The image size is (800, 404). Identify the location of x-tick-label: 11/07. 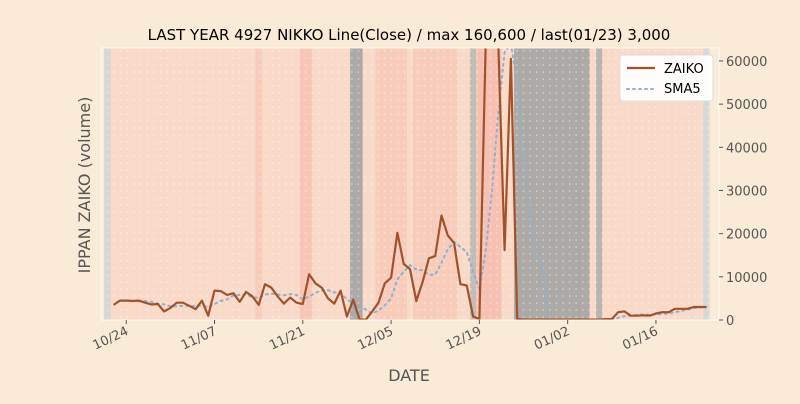
(199, 338).